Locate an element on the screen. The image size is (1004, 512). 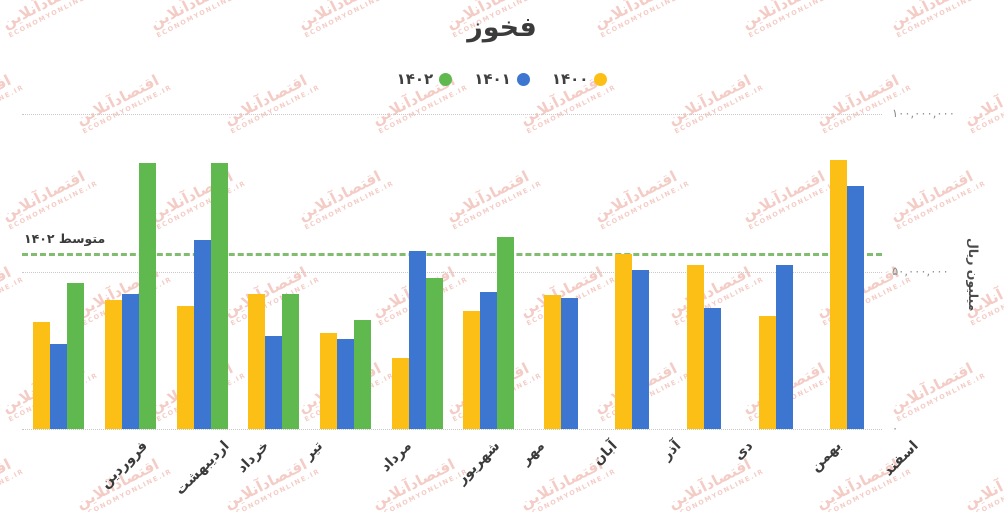
bar-group-تیر is located at coordinates (274, 271).